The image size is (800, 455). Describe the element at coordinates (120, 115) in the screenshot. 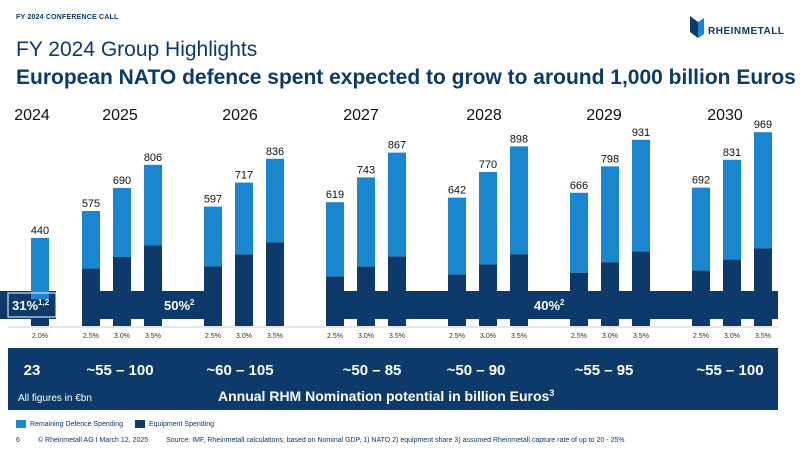

I see `year-label-2025: 2025` at that location.